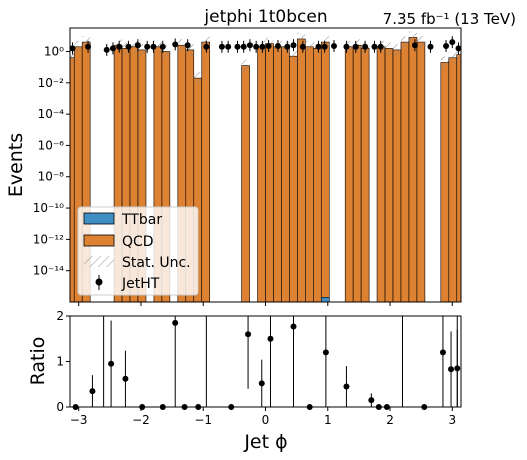  What do you see at coordinates (51, 177) in the screenshot?
I see `main-y-tick-label: 10⁻⁸` at bounding box center [51, 177].